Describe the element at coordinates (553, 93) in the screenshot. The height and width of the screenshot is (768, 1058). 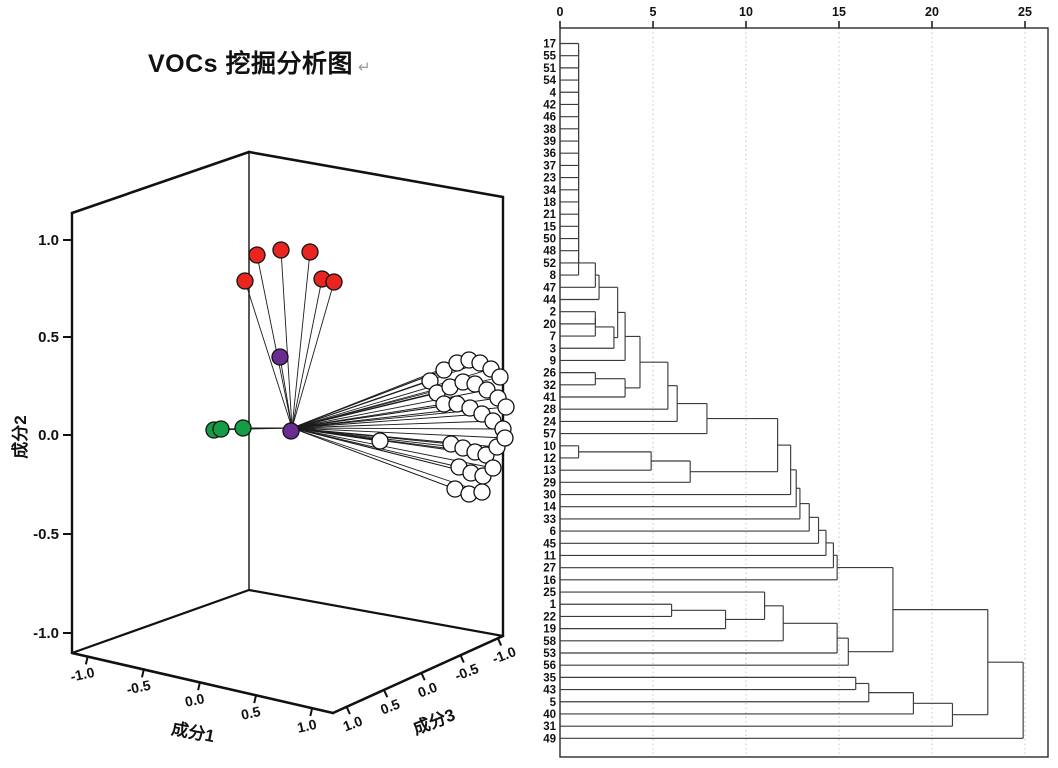
I see `svg-text: 4` at that location.